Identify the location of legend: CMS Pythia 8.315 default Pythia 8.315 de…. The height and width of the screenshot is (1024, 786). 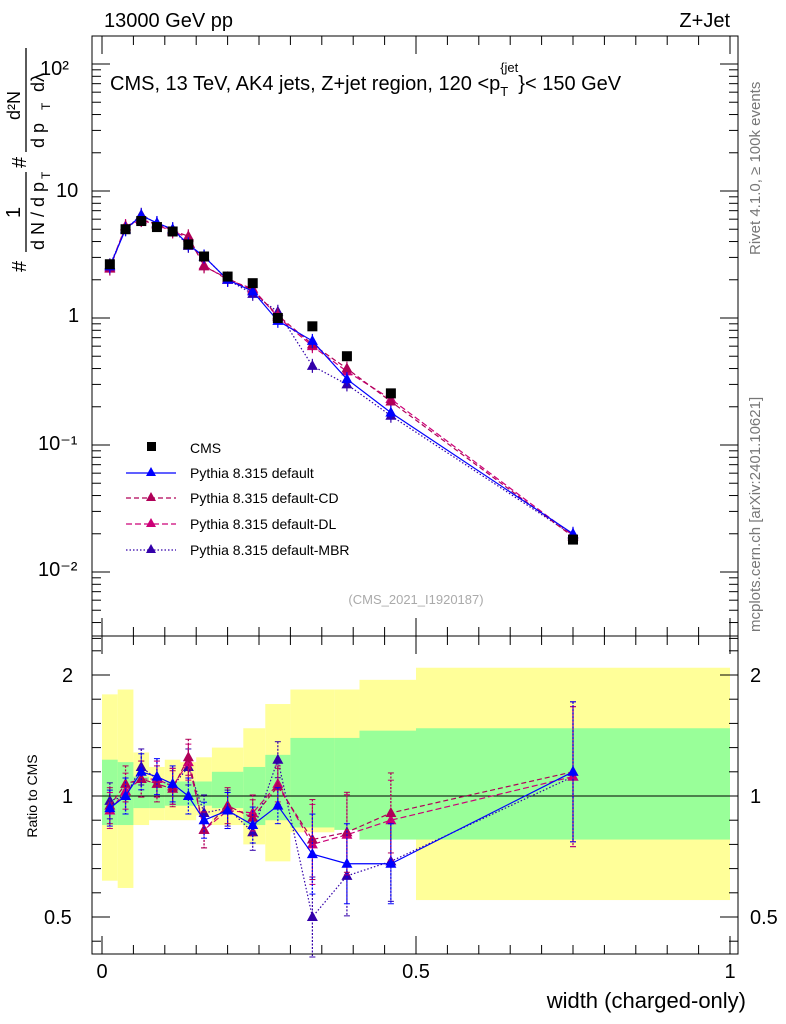
(238, 499).